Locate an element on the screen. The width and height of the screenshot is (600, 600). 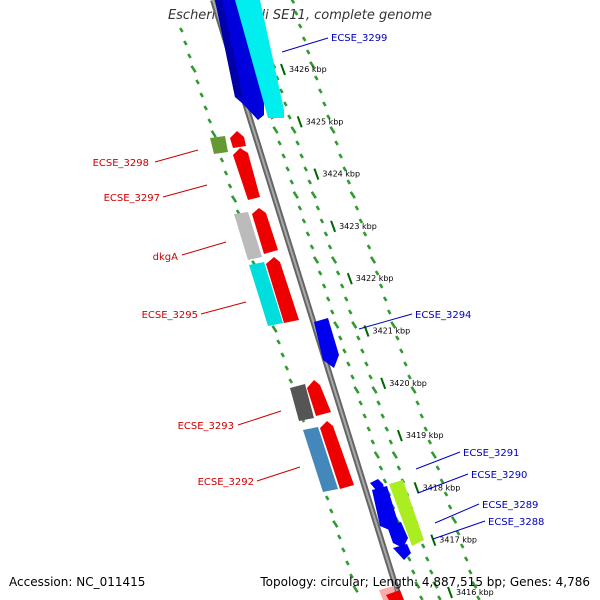
gene-ECSE_3293-arrow is located at coordinates (319, 398).